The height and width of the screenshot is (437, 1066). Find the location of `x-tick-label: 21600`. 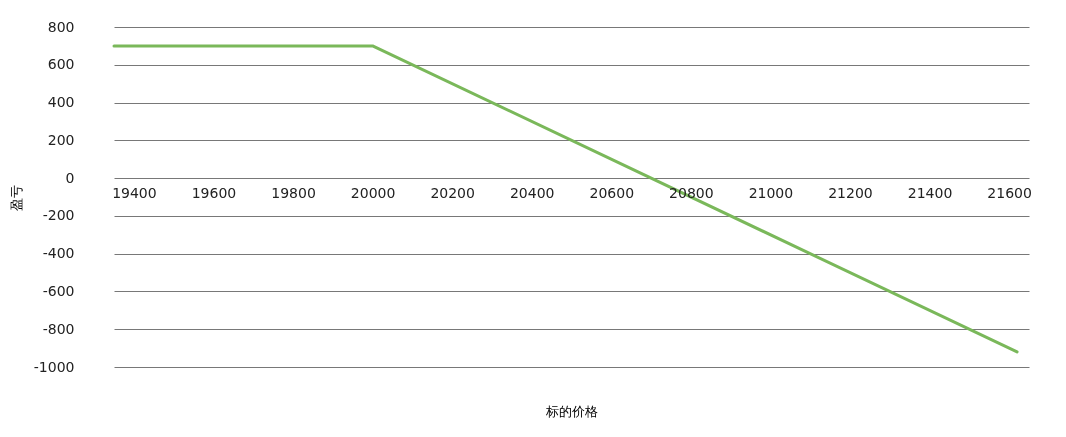

x-tick-label: 21600 is located at coordinates (1009, 192).